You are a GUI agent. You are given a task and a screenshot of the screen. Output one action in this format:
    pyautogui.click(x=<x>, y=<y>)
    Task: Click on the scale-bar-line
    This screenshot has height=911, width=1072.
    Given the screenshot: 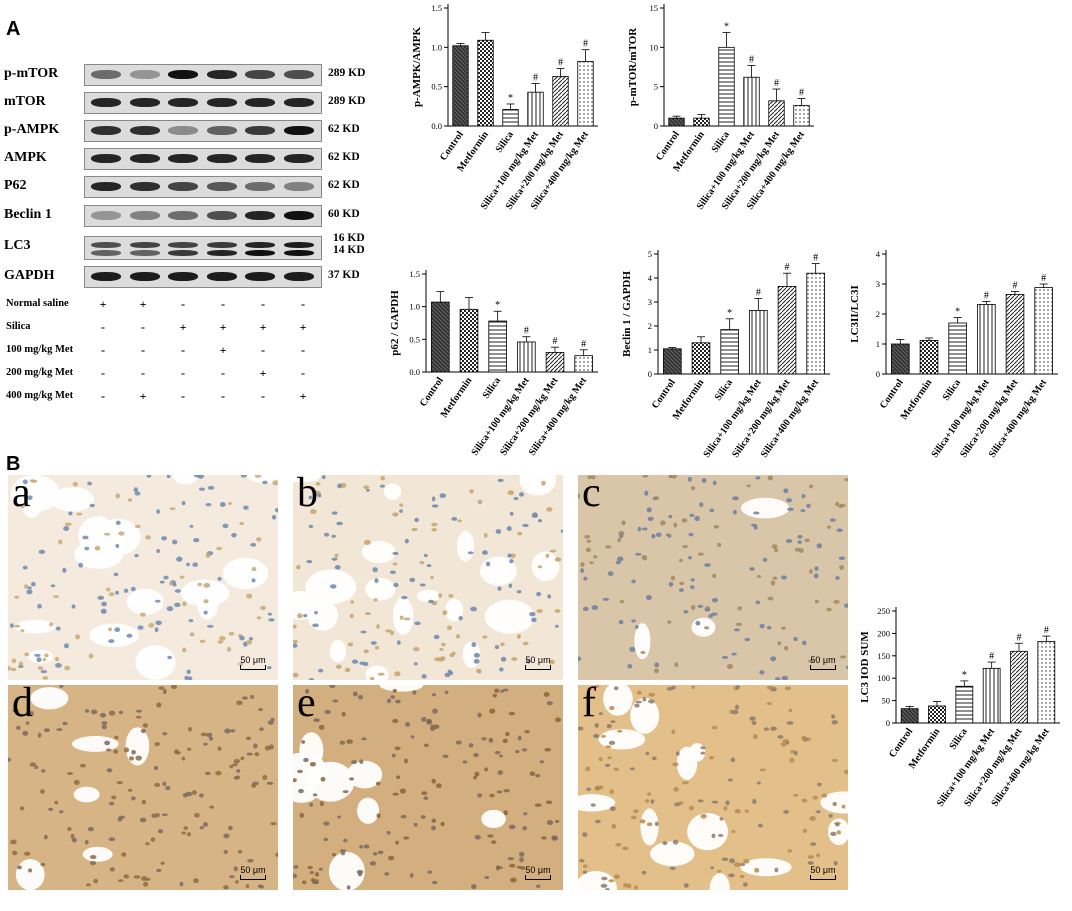 What is the action you would take?
    pyautogui.click(x=823, y=667)
    